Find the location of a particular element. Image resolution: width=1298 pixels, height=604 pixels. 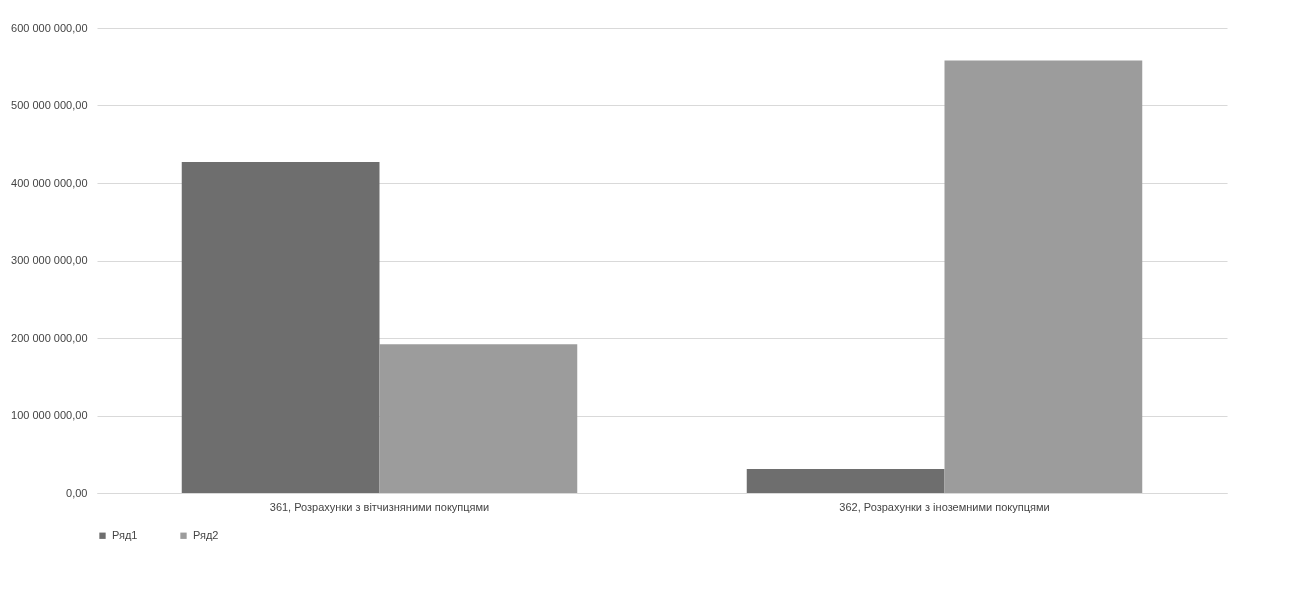

x-tick-label: 362, Розрахунки з іноземними покупцями is located at coordinates (944, 506).